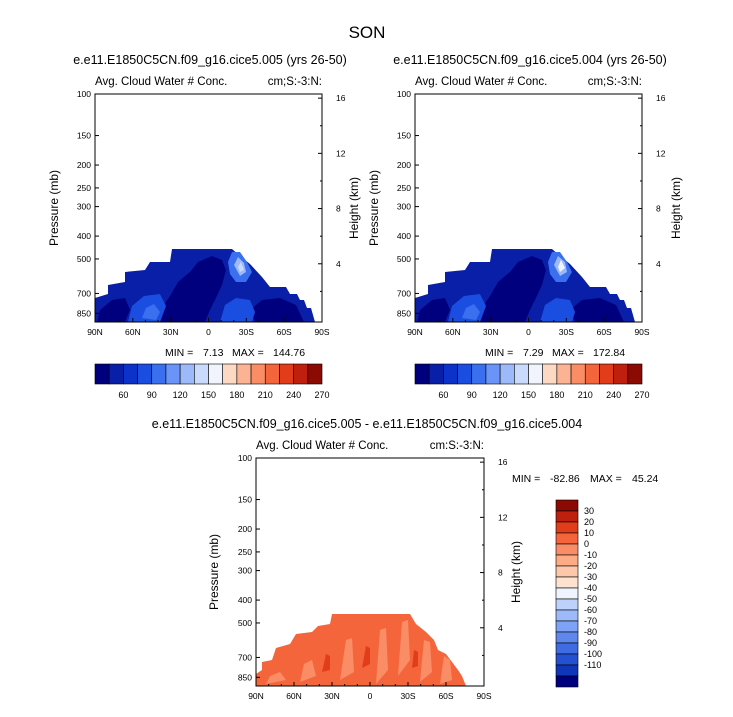 The height and width of the screenshot is (717, 733). Describe the element at coordinates (592, 665) in the screenshot. I see `panel-3-colorbar-label: -110` at that location.